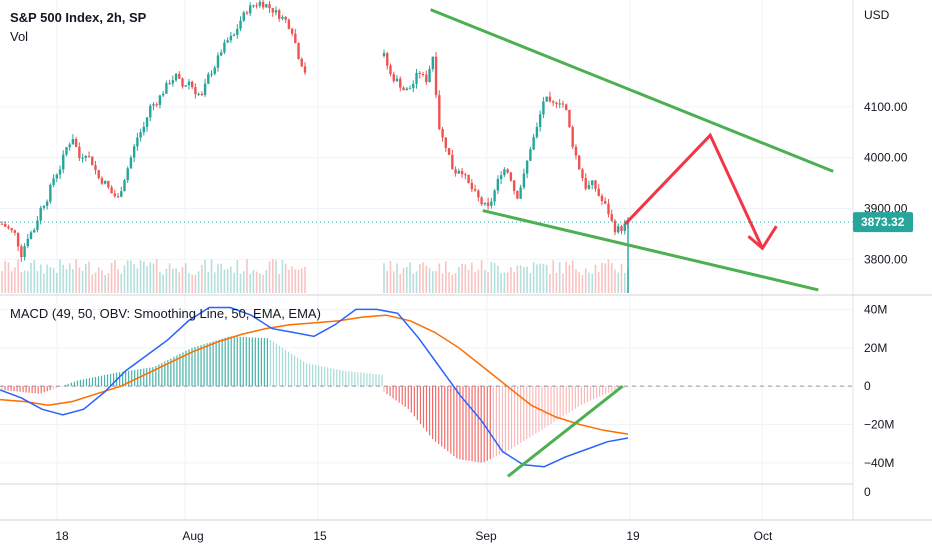 This screenshot has width=932, height=550. I want to click on channel-lower-trendline, so click(650, 250).